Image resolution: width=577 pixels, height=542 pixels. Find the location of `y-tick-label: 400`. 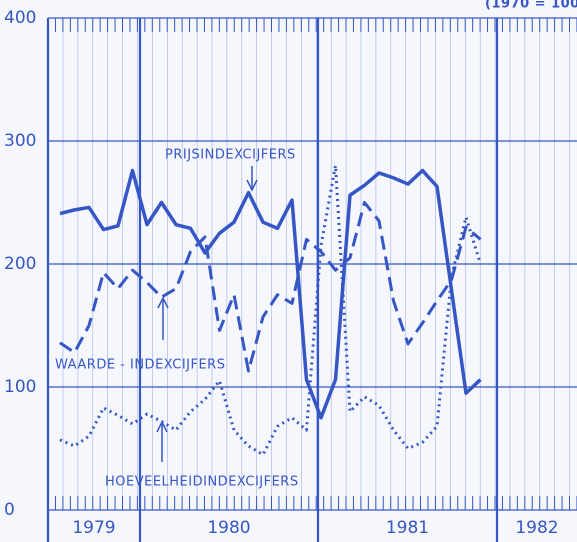

y-tick-label: 400 is located at coordinates (20, 18).